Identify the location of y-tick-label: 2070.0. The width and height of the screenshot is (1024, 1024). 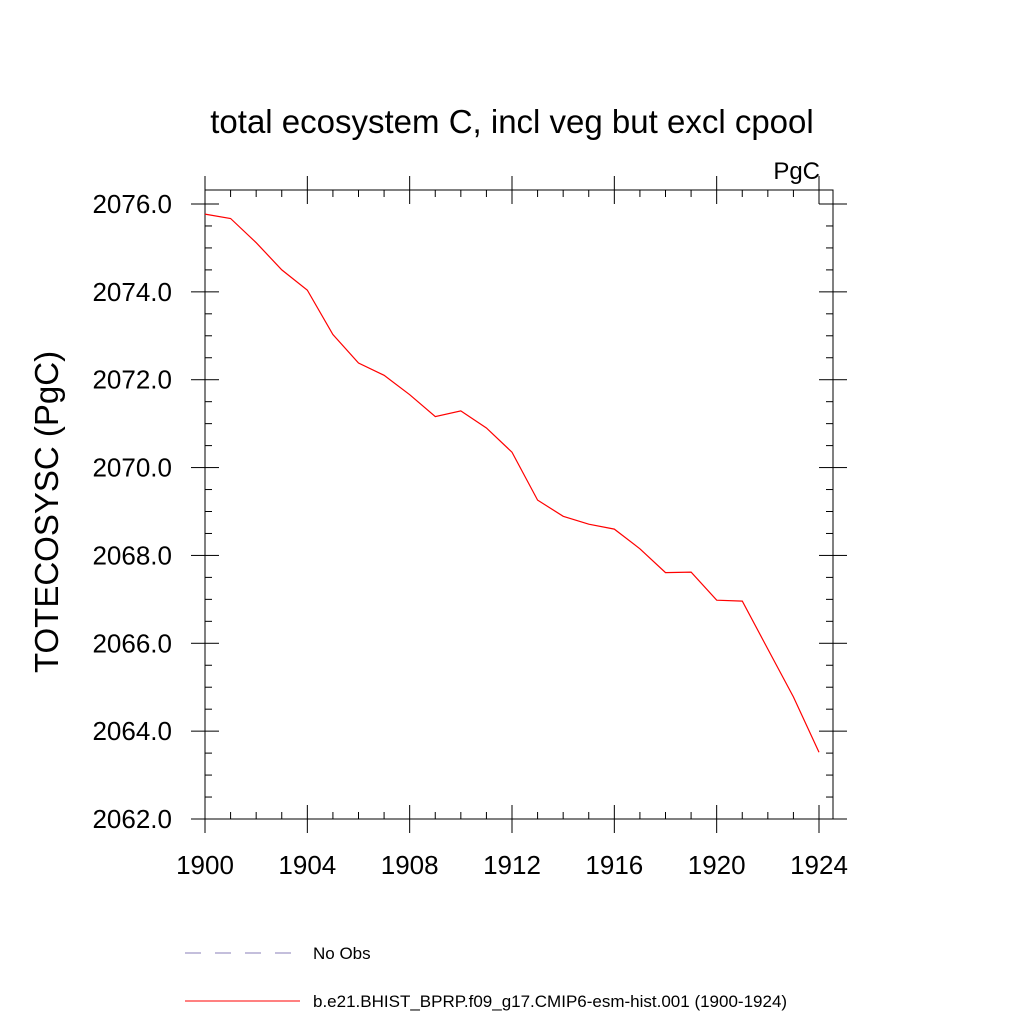
(132, 468).